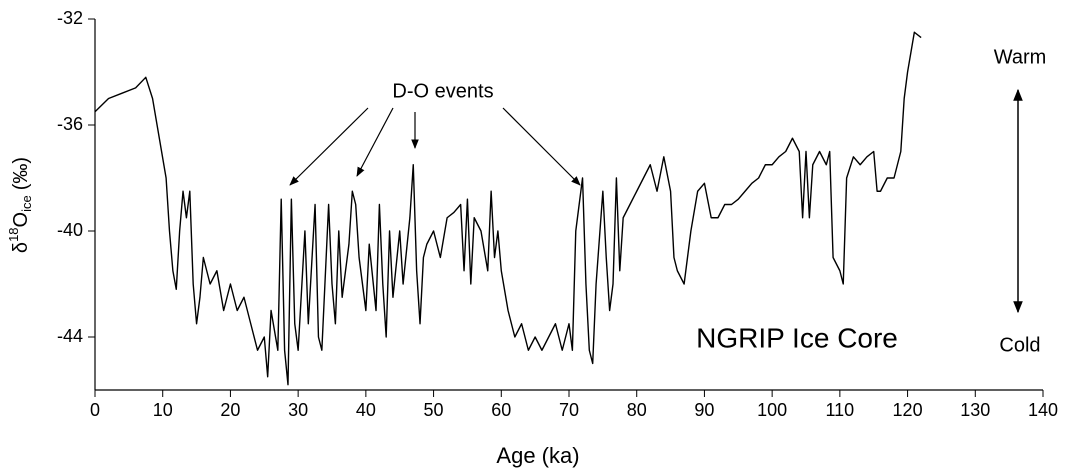  I want to click on x-tick-label: 10, so click(163, 410).